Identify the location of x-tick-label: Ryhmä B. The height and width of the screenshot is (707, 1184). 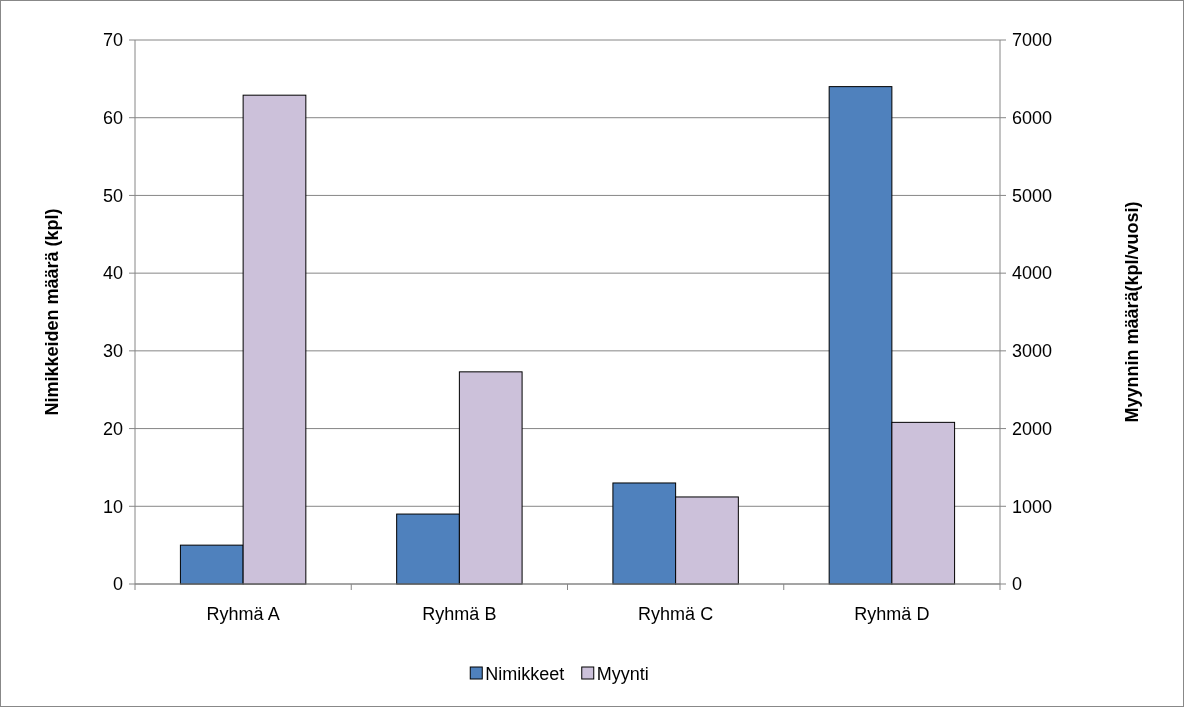
(459, 614).